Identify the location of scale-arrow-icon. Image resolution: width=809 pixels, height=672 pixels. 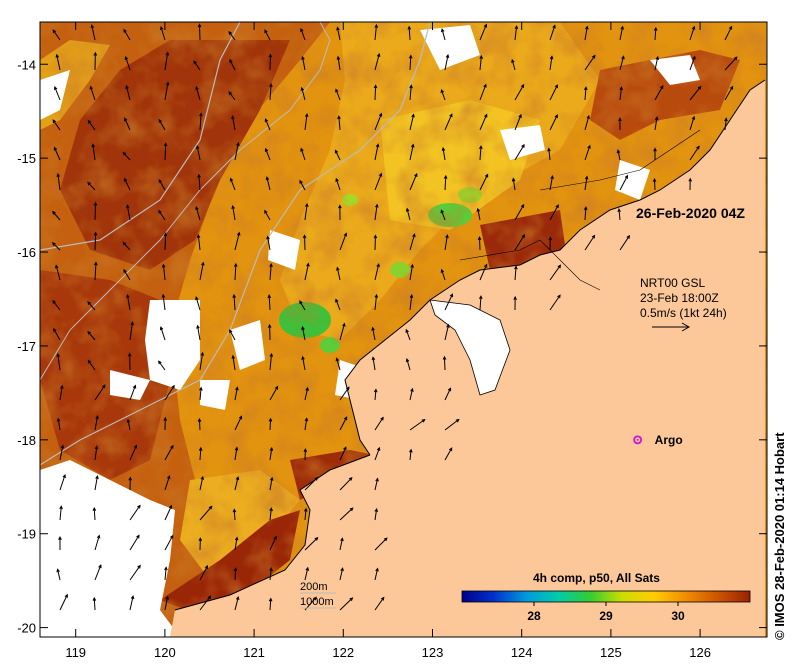
(671, 327).